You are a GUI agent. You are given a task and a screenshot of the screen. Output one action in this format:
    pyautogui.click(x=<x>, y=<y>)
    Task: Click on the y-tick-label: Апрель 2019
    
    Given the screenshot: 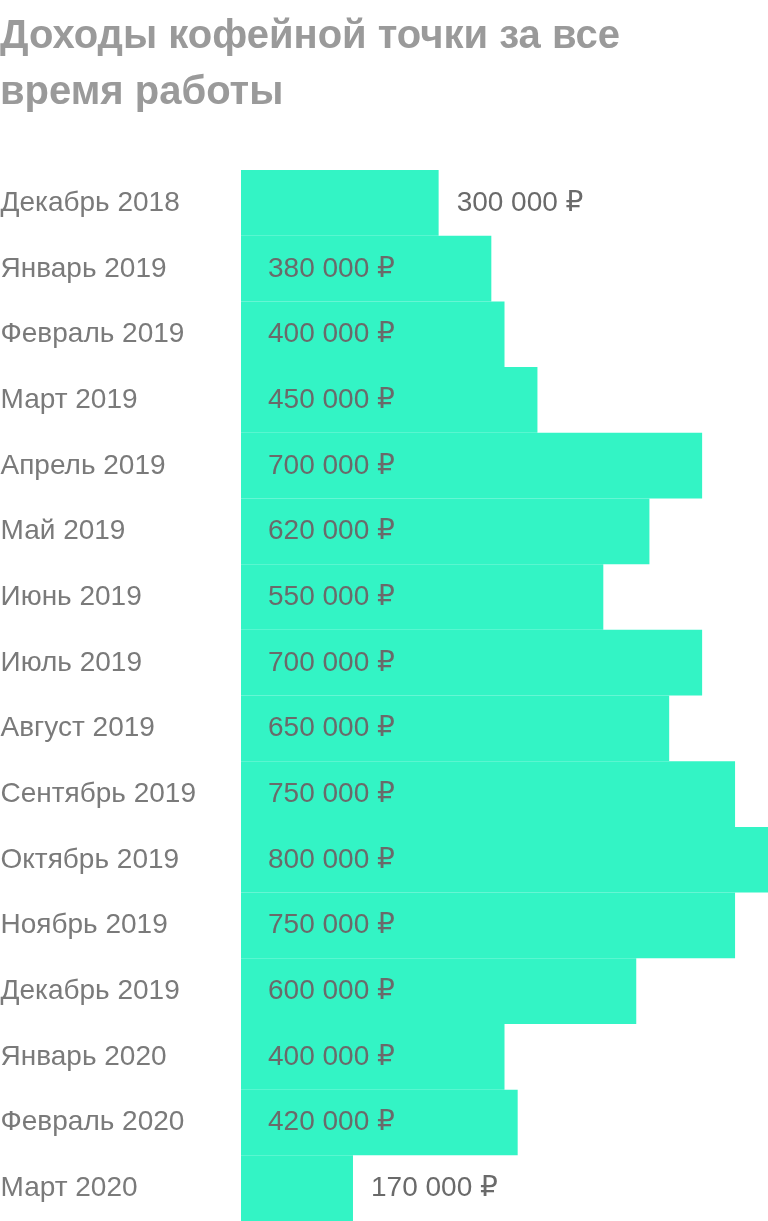 What is the action you would take?
    pyautogui.click(x=83, y=464)
    